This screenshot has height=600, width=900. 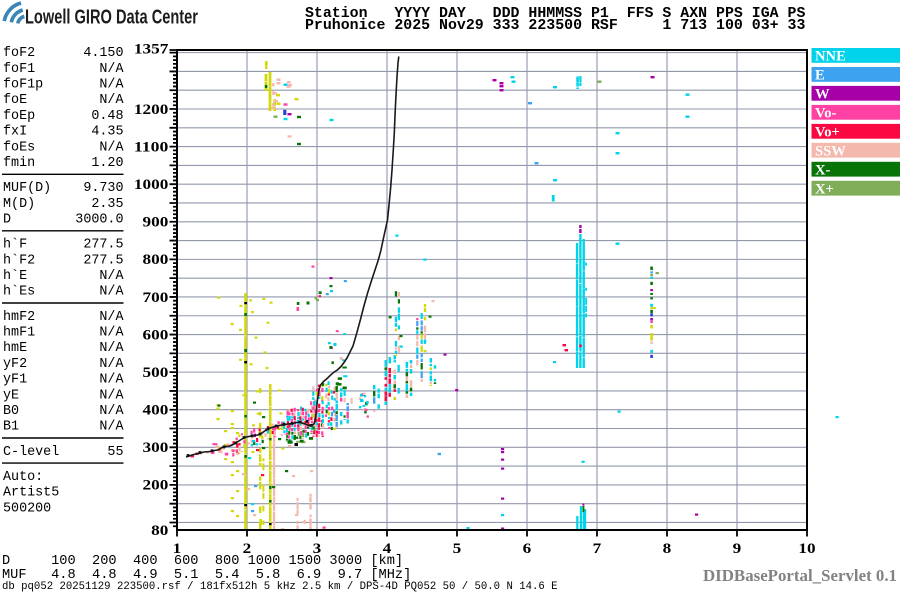 I want to click on svg-text: h`E, so click(x=15, y=276).